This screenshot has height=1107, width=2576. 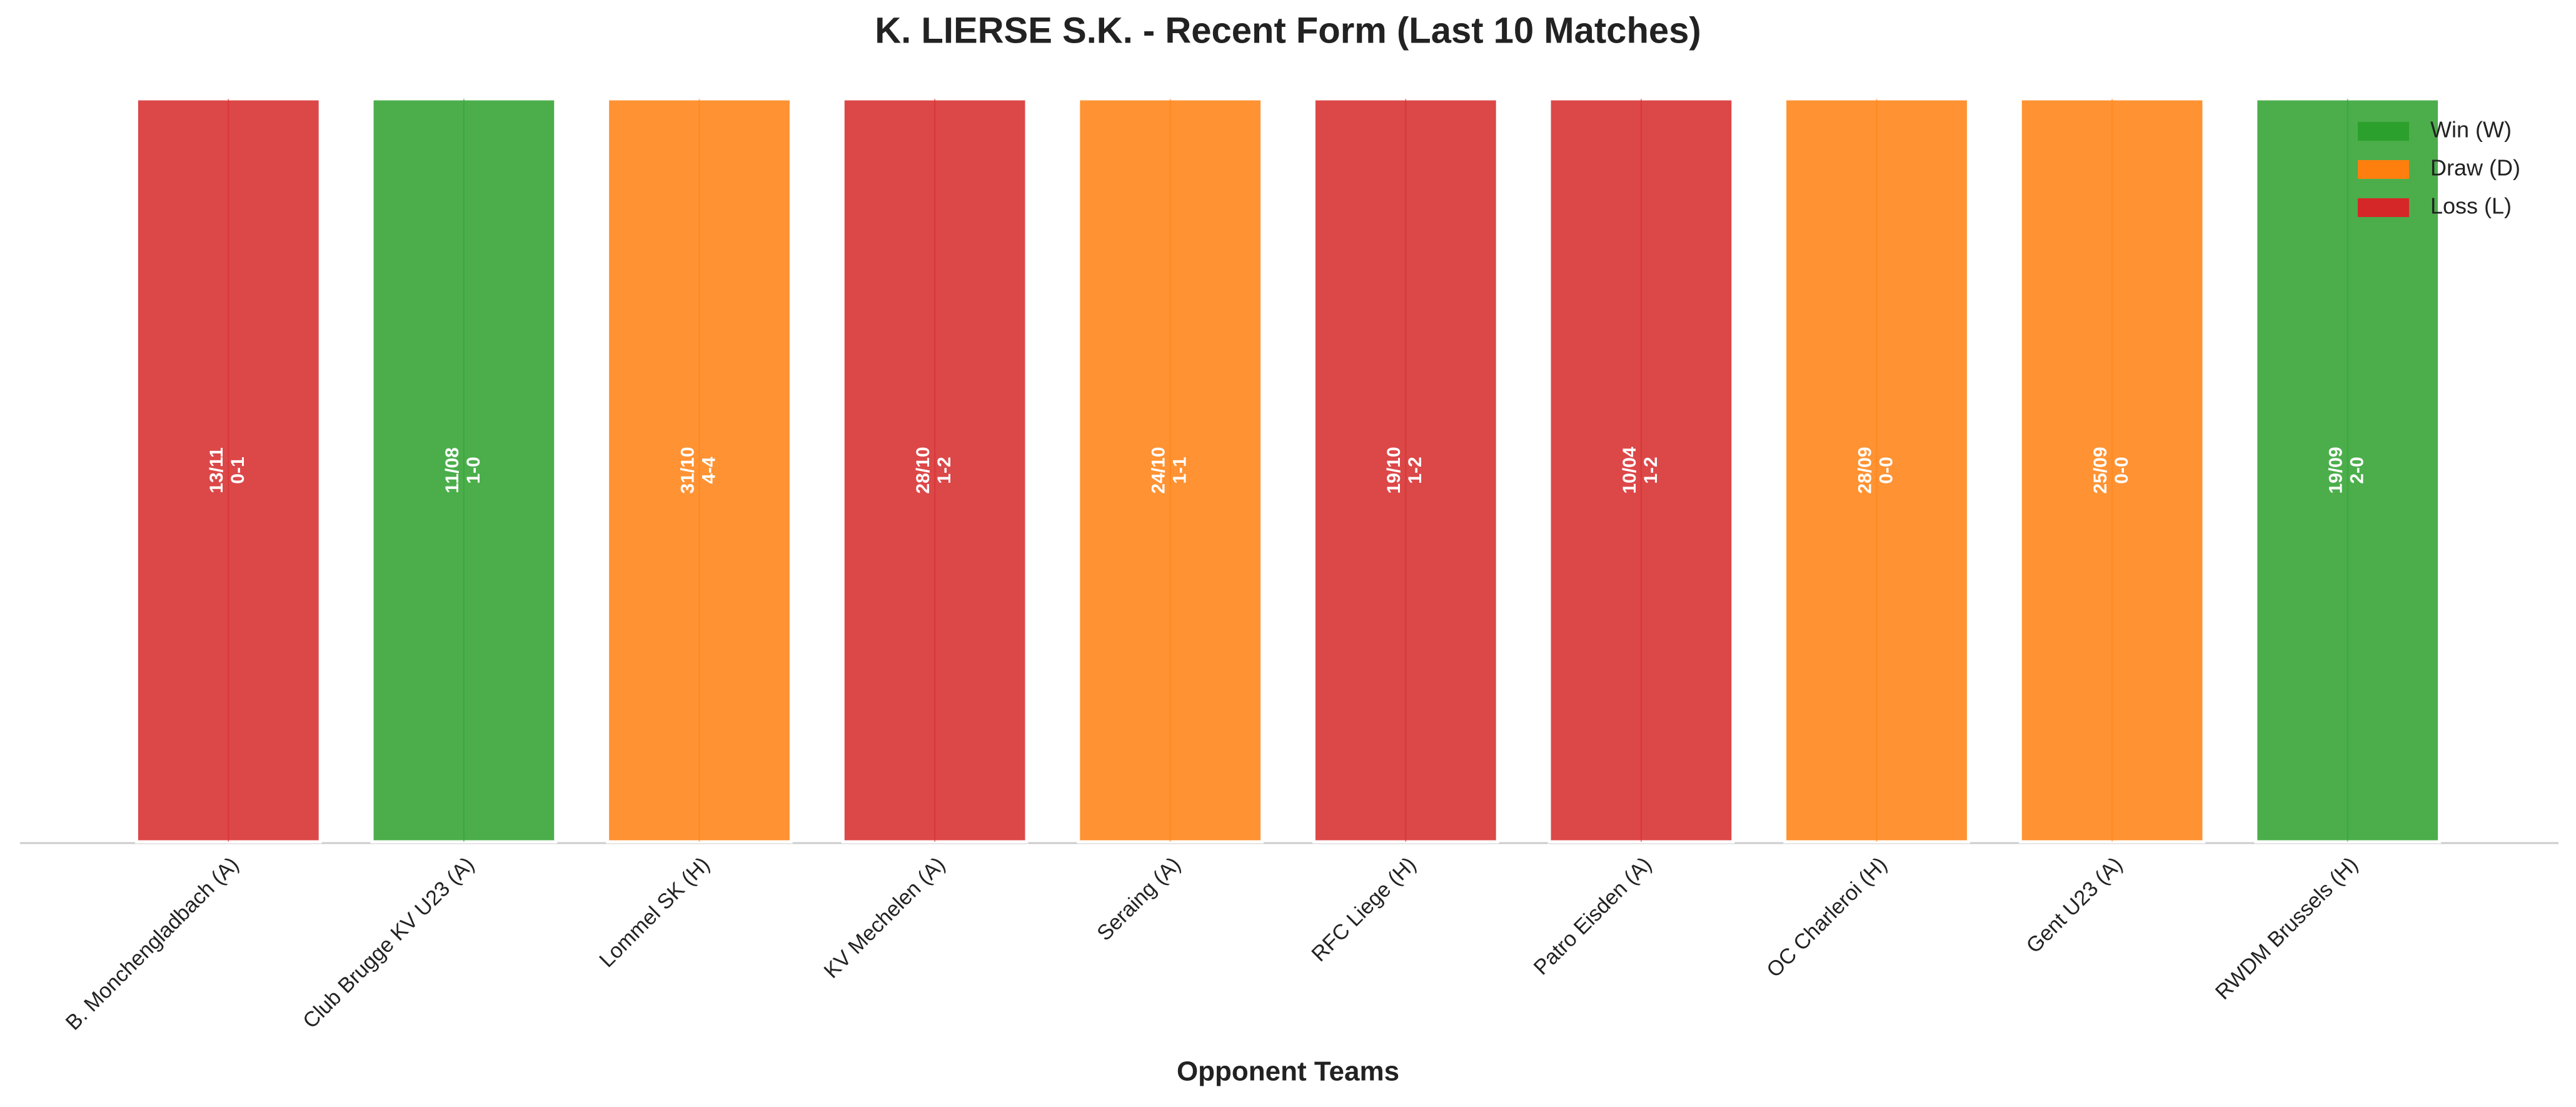 What do you see at coordinates (1394, 470) in the screenshot?
I see `match-date: 19/10` at bounding box center [1394, 470].